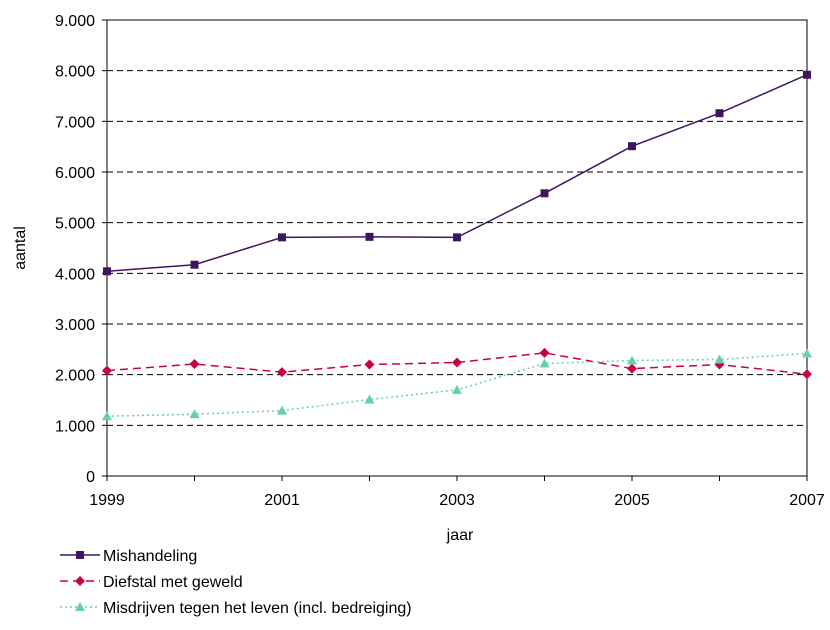 The image size is (830, 630). What do you see at coordinates (75, 21) in the screenshot?
I see `y-tick-label: 9.000` at bounding box center [75, 21].